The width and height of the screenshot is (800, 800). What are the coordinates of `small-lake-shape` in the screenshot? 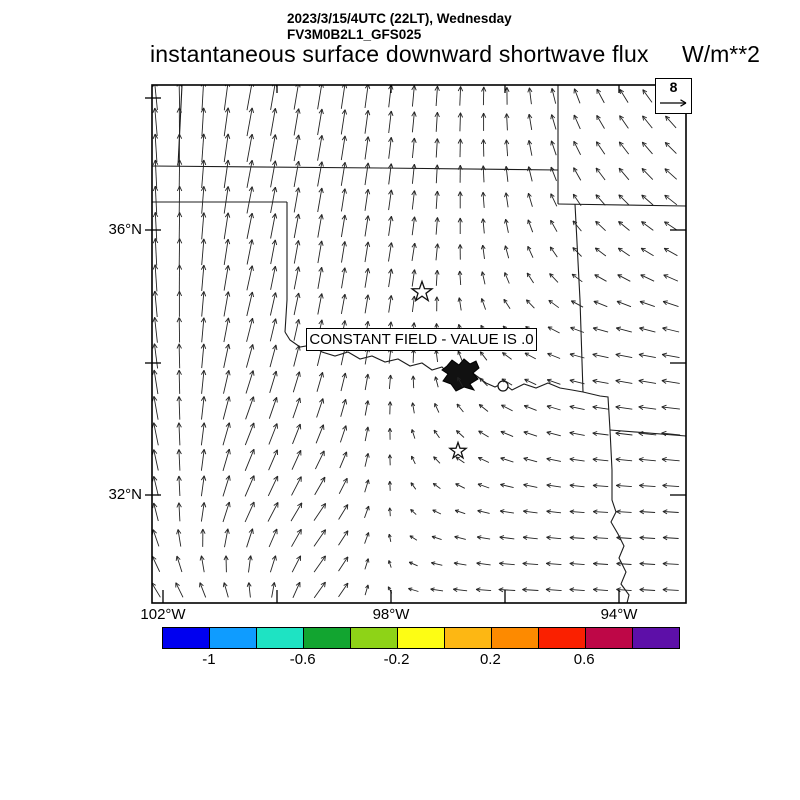 It's located at (503, 386).